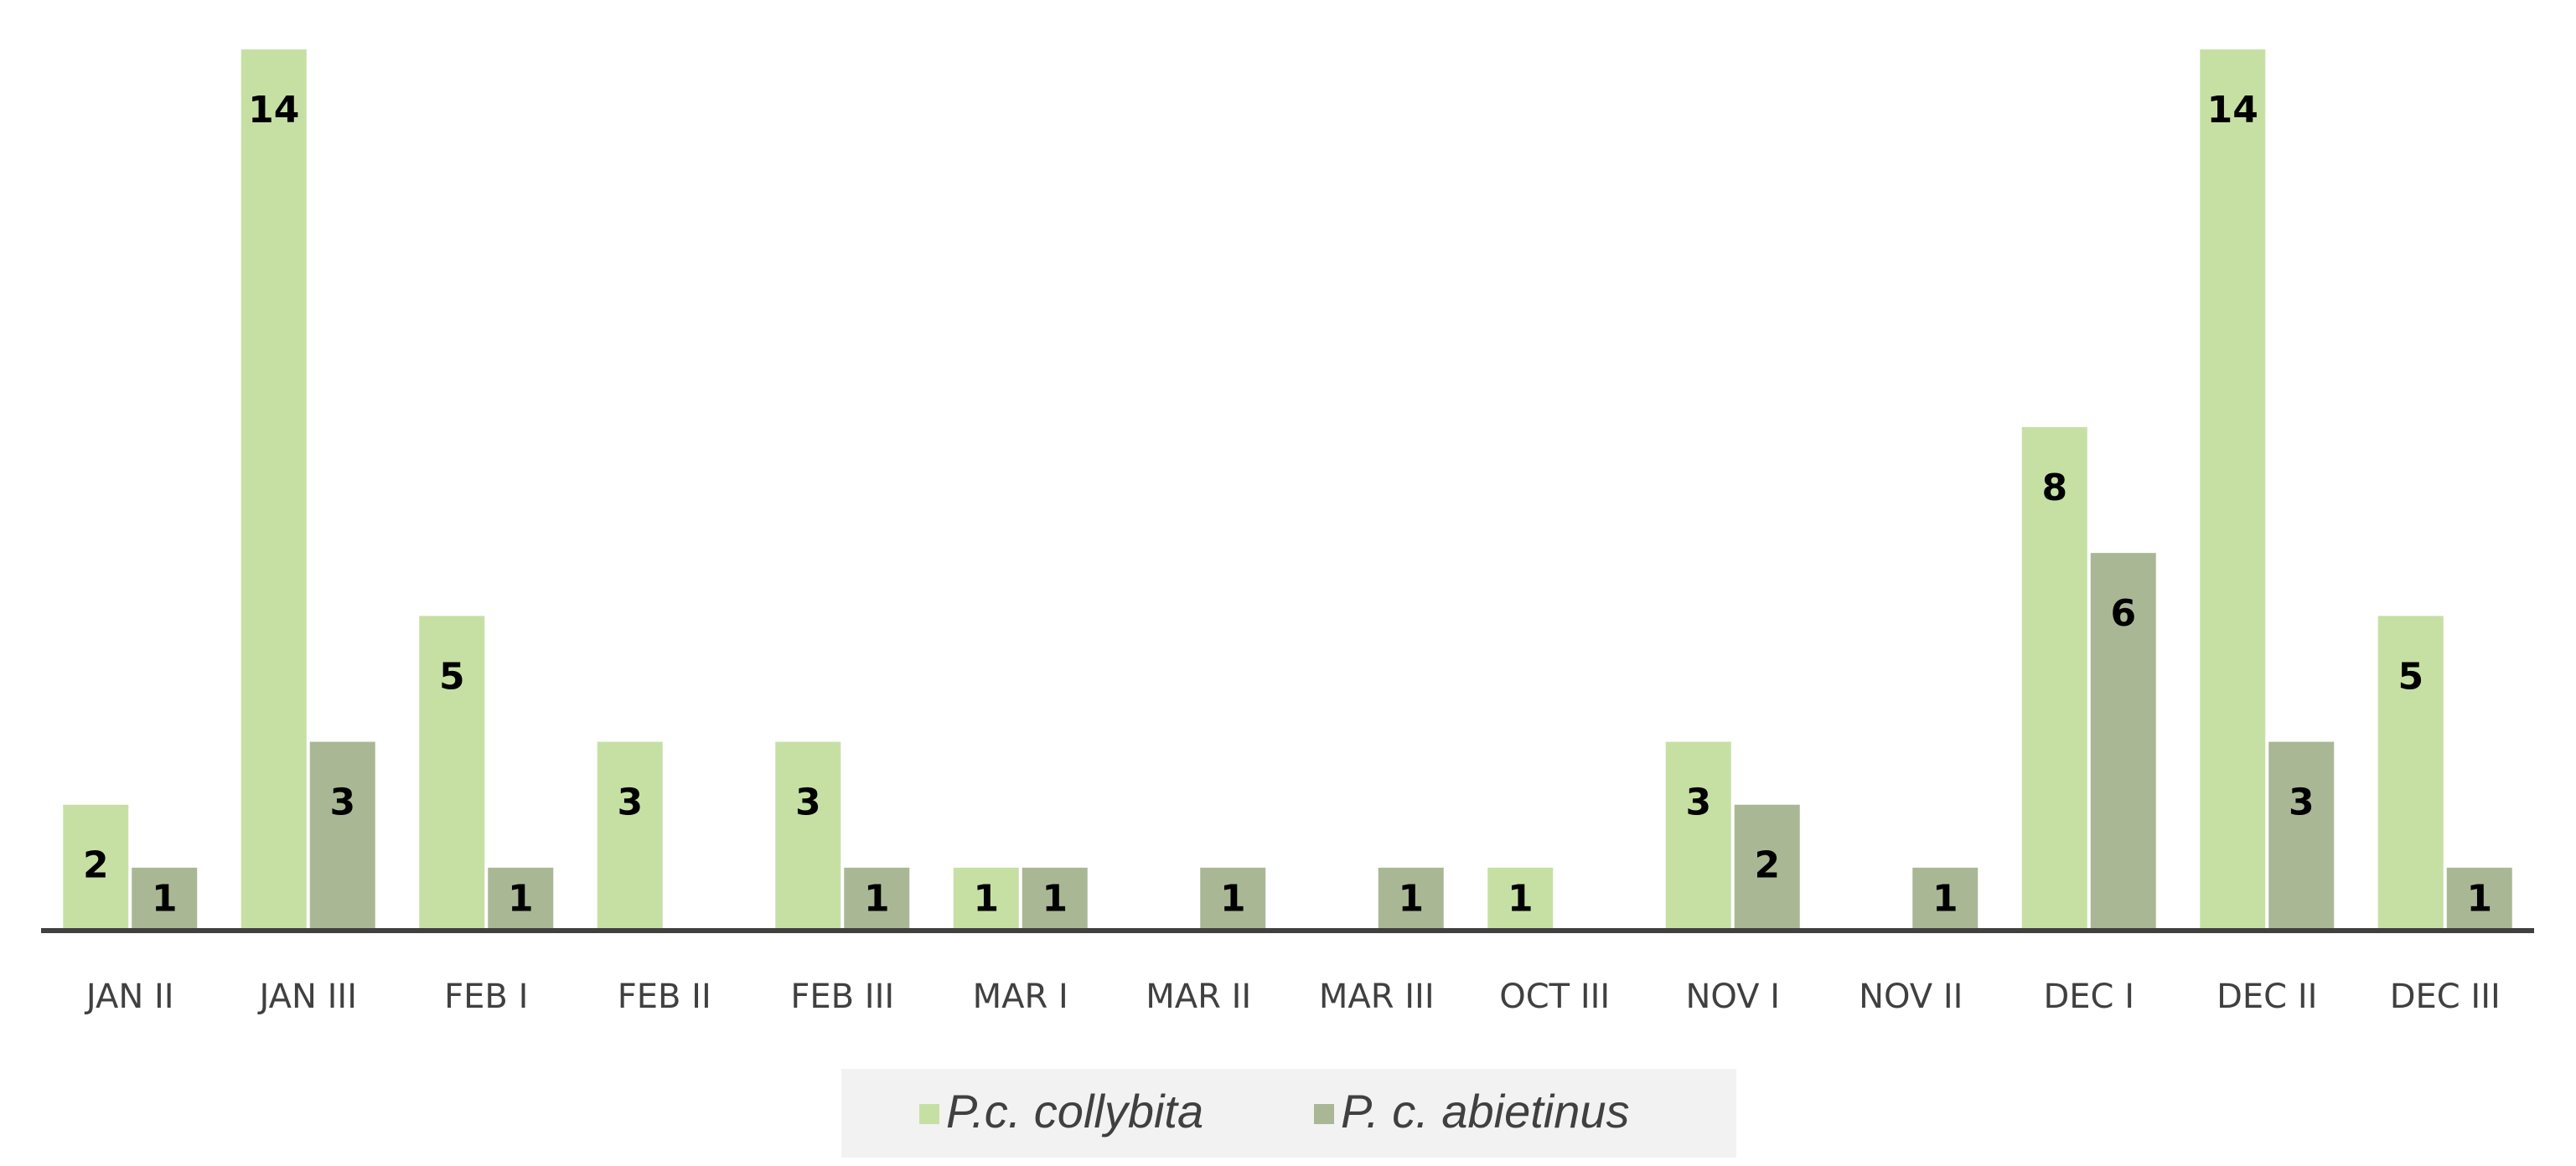 The image size is (2576, 1166). Describe the element at coordinates (842, 997) in the screenshot. I see `x-tick-label: FEB III` at that location.